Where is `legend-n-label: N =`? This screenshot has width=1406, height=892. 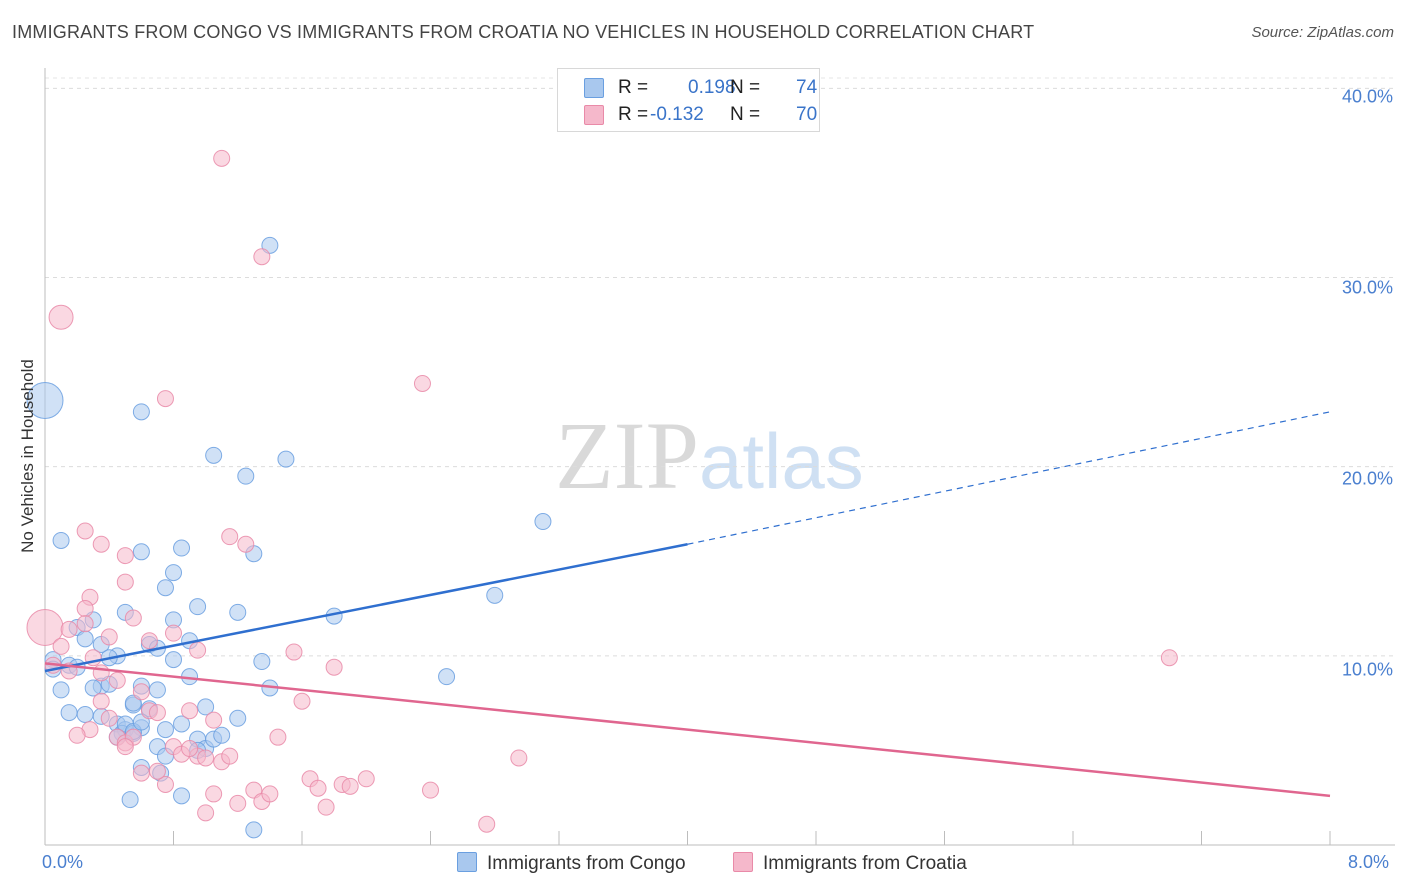
legend-n-label: N = is located at coordinates (745, 114).